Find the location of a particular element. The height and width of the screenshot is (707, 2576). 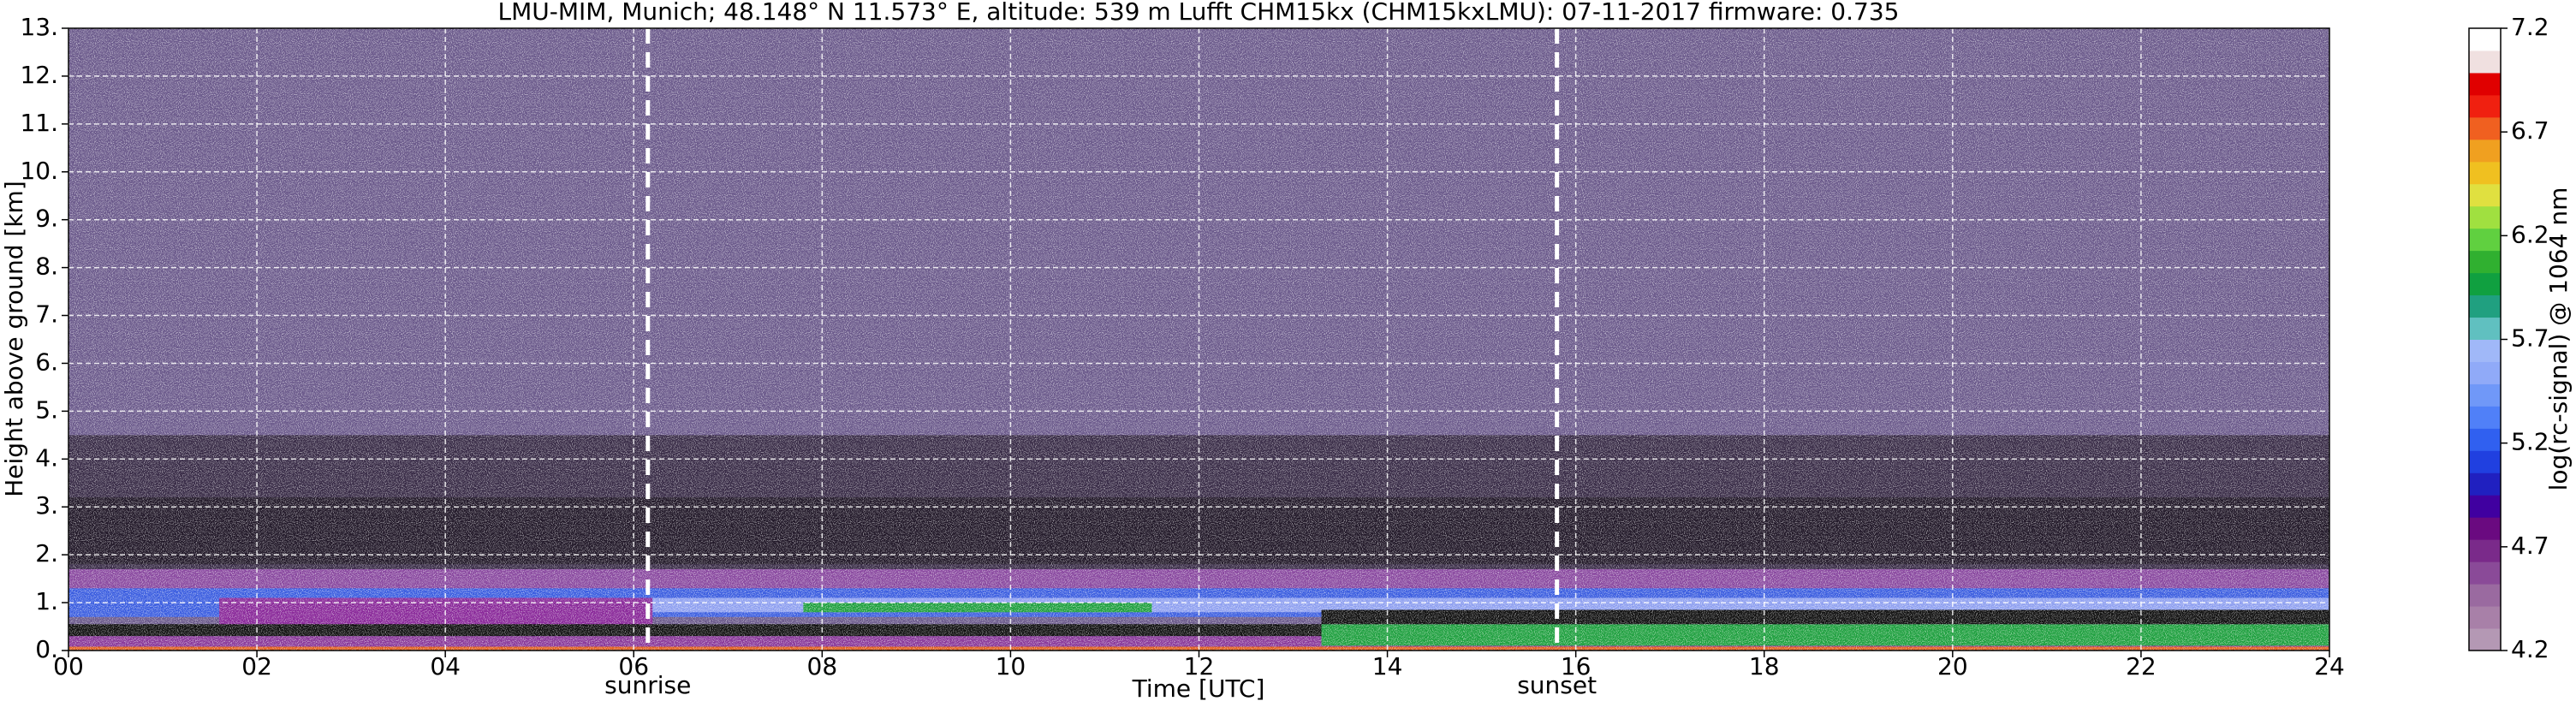

colorbar-tick-label: 5.7 is located at coordinates (2530, 338).